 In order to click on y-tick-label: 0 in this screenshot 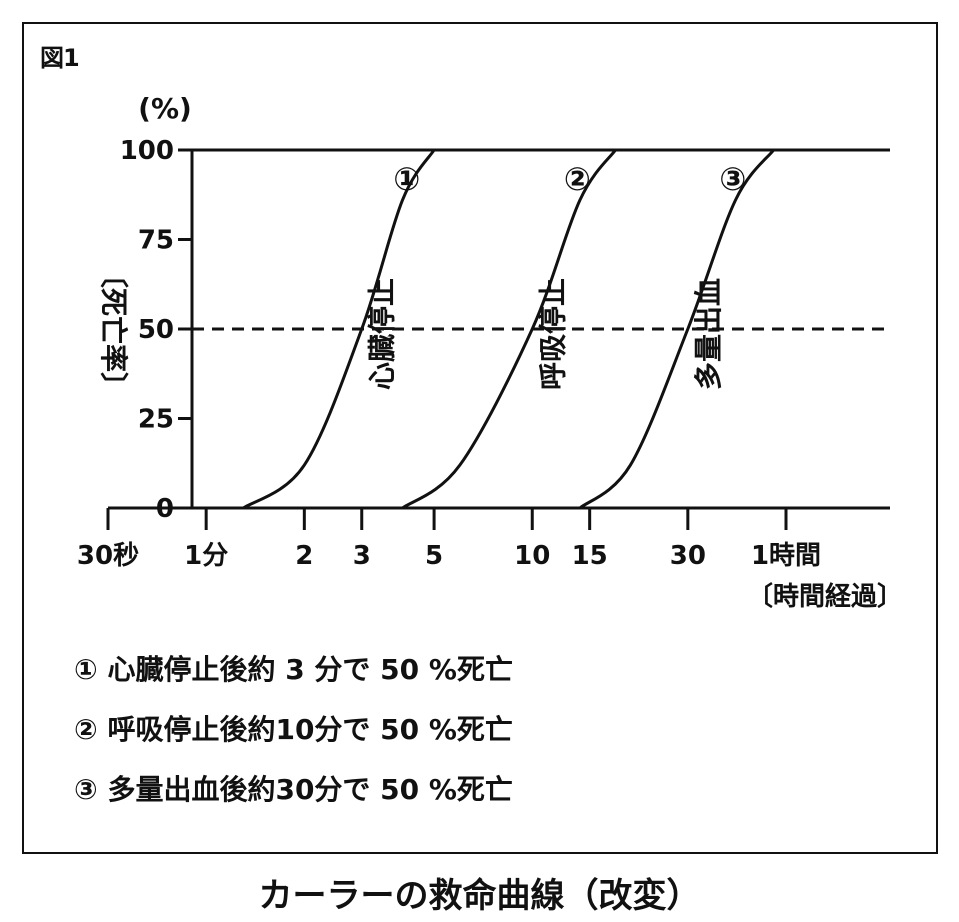, I will do `click(165, 509)`.